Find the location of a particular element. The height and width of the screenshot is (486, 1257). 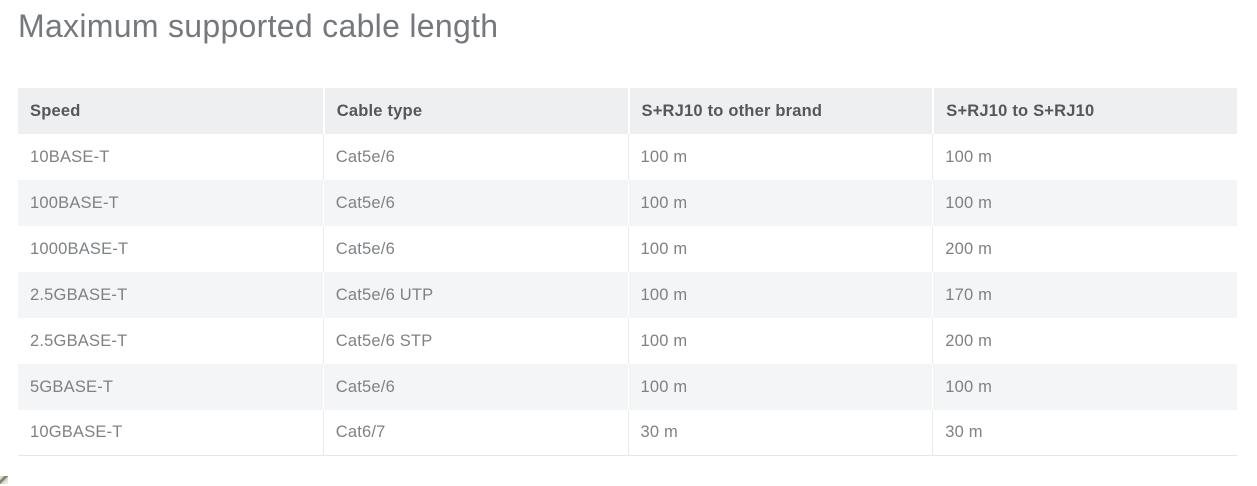

table-row: 10GBASE-T Cat6/7 30 m 30 m is located at coordinates (627, 433).